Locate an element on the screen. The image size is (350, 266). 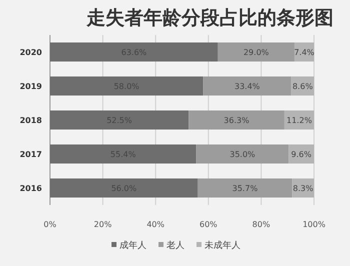
data-label: 11.2% is located at coordinates (299, 120).